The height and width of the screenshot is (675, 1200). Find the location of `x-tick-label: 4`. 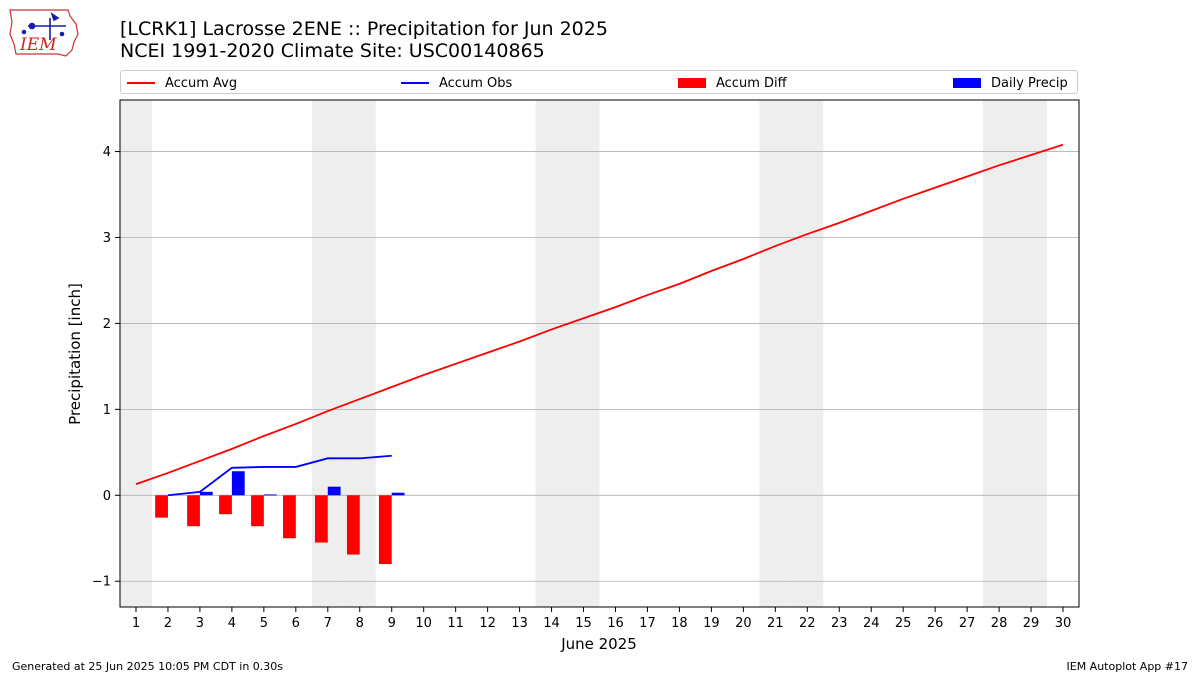

x-tick-label: 4 is located at coordinates (232, 623).